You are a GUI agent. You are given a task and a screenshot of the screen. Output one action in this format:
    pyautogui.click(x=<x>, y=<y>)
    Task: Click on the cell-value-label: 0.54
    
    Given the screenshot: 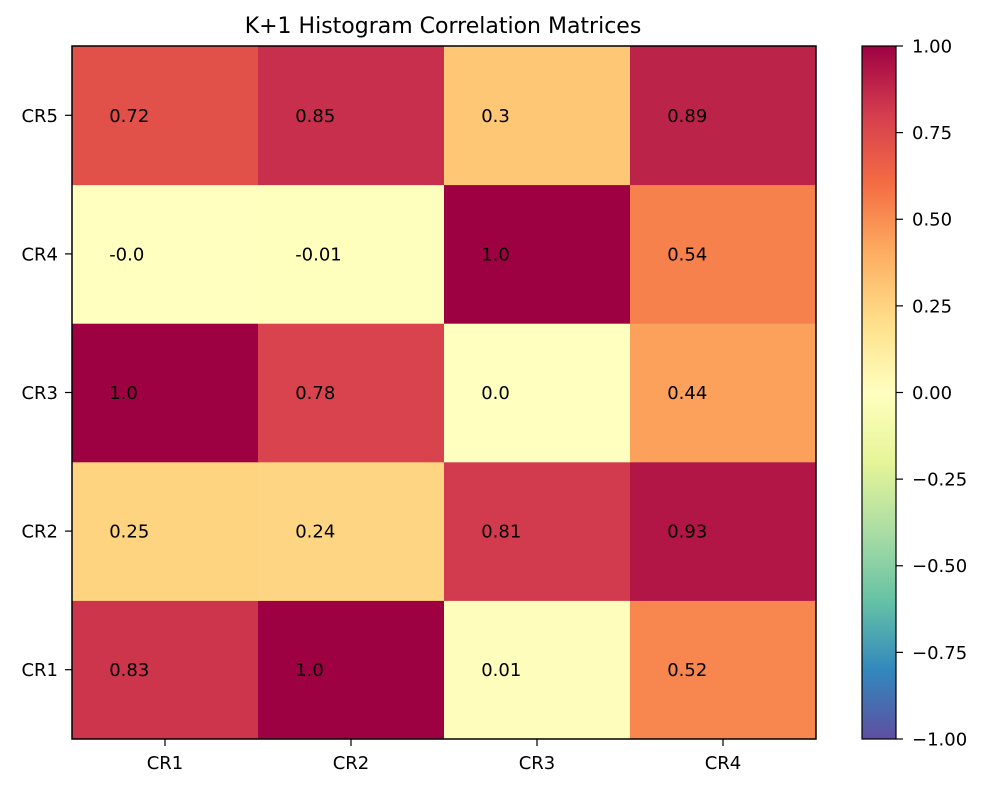 What is the action you would take?
    pyautogui.click(x=687, y=254)
    